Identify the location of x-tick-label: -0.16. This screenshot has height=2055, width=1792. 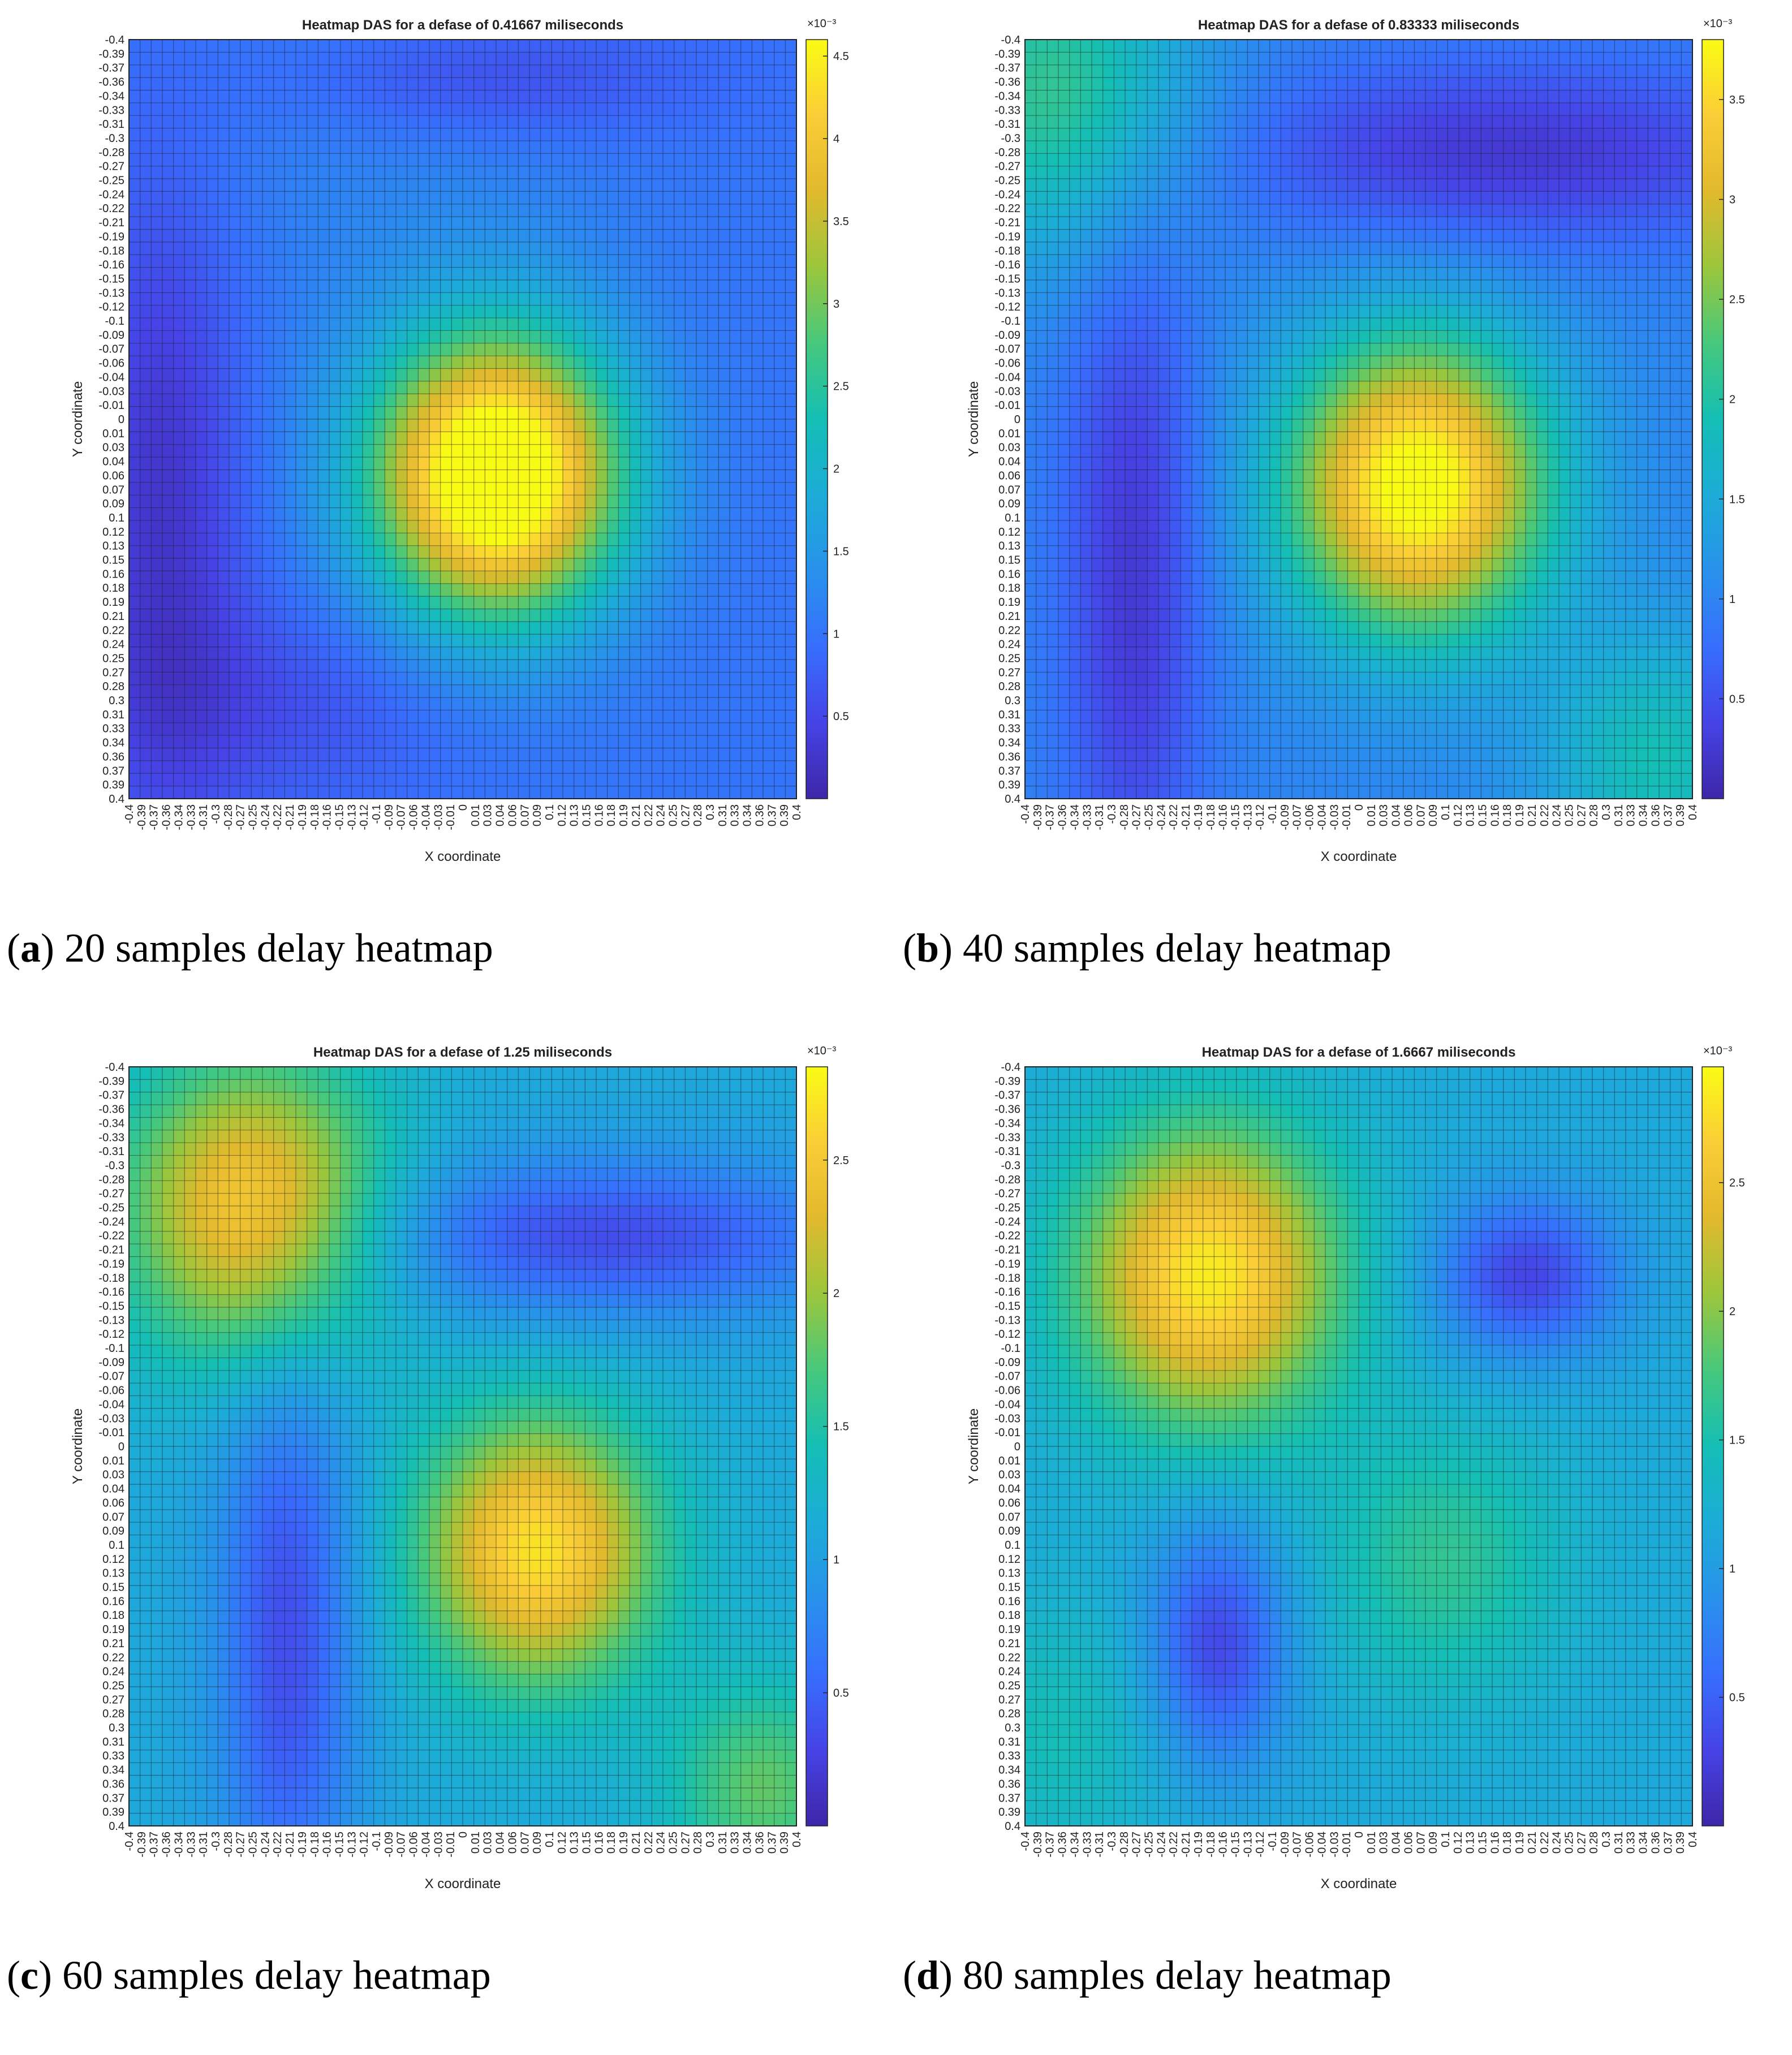
(327, 817).